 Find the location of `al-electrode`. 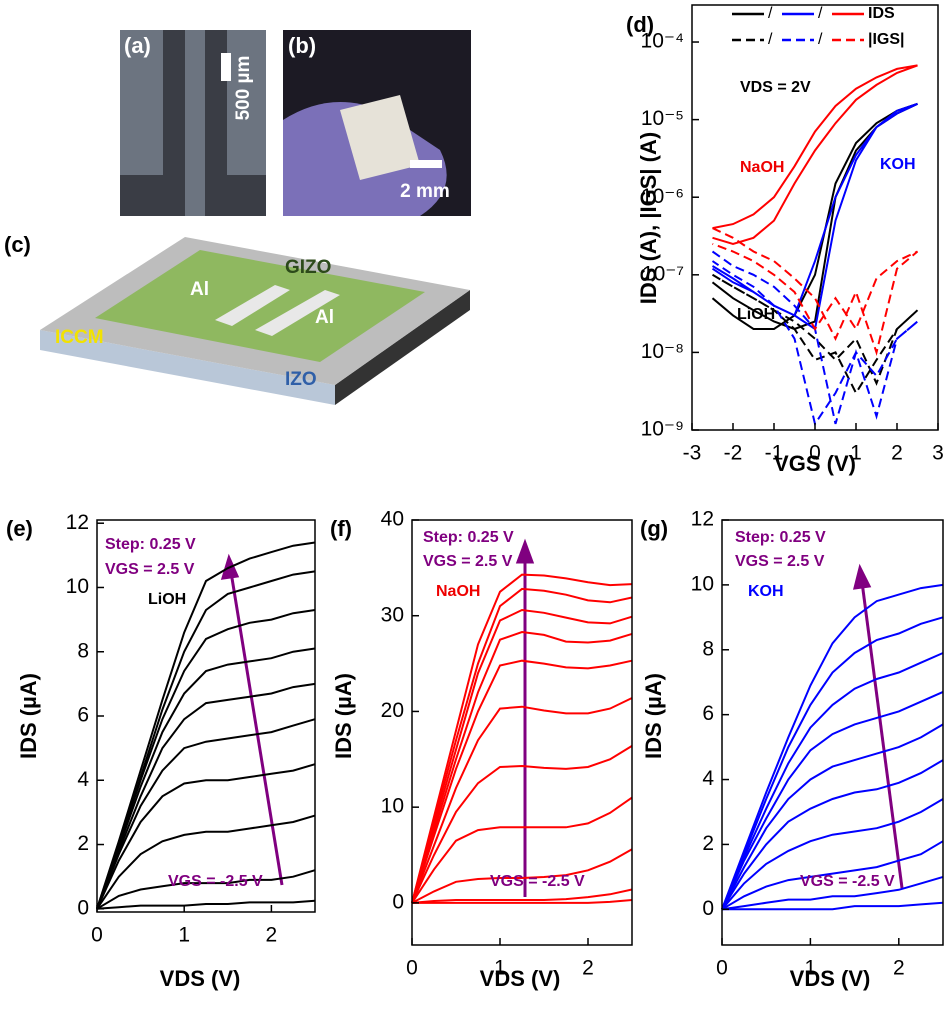

al-electrode is located at coordinates (297, 313).